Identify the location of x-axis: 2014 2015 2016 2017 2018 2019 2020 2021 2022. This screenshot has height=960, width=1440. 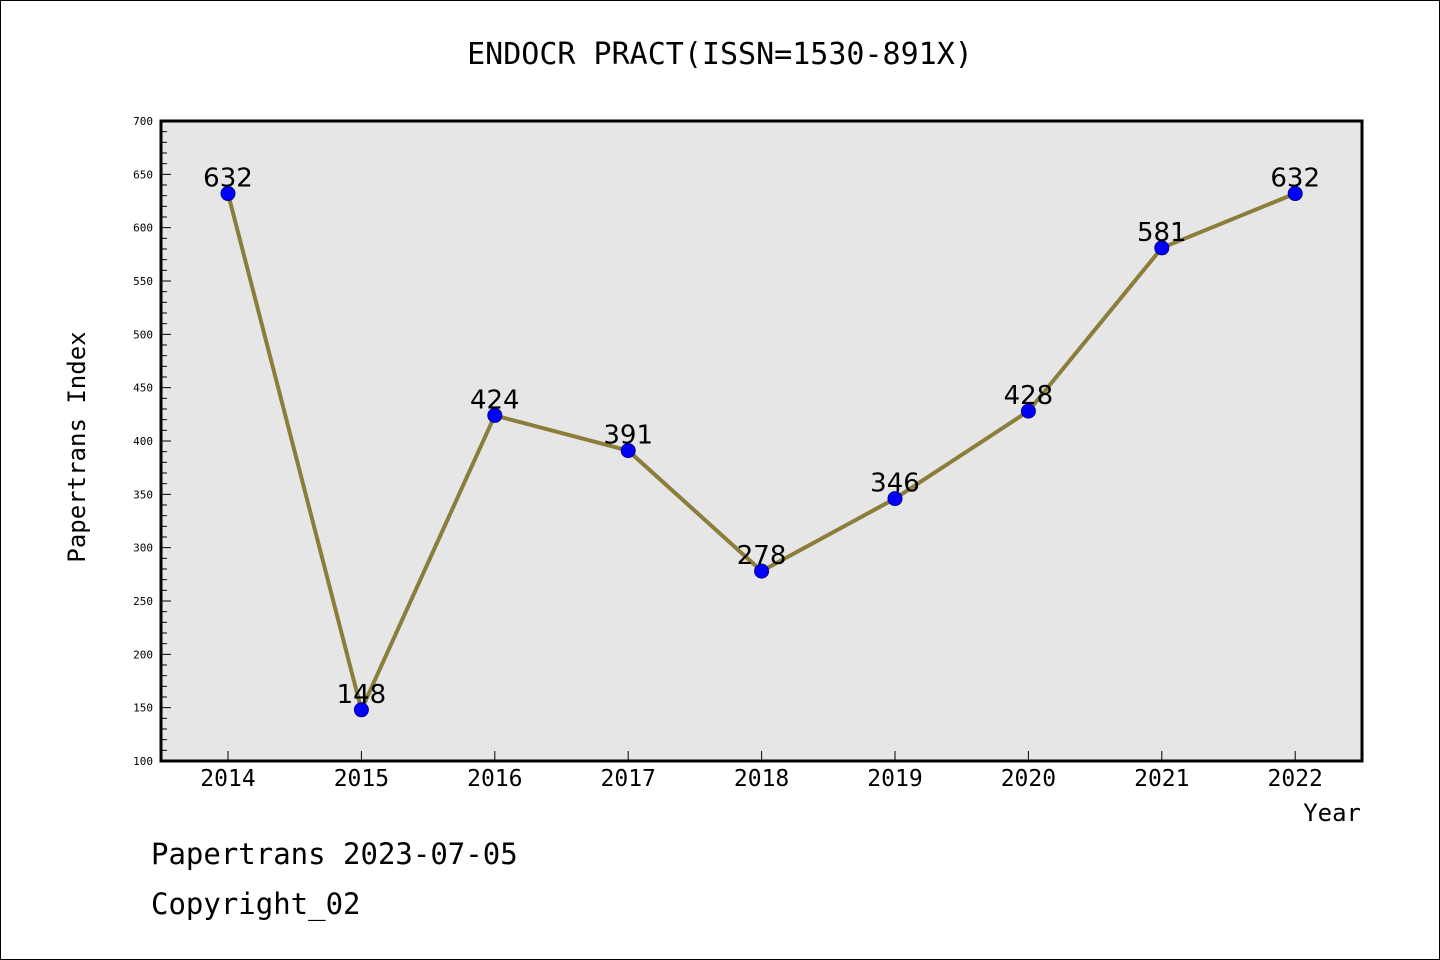
(761, 771).